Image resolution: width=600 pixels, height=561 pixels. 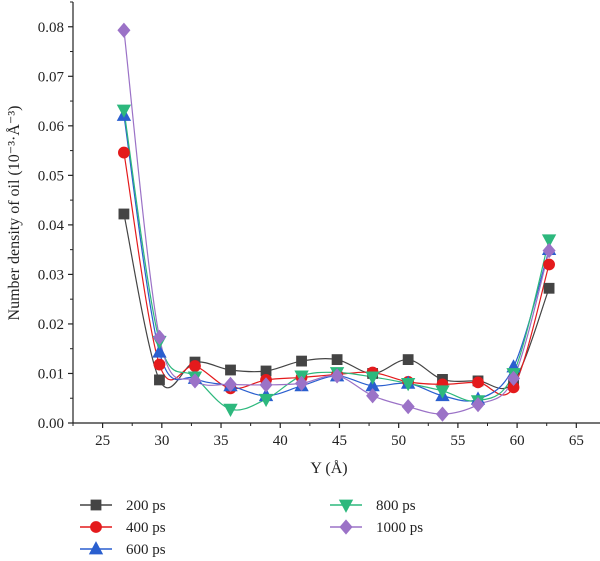 I want to click on y-tick-label: 0.08, so click(x=51, y=28).